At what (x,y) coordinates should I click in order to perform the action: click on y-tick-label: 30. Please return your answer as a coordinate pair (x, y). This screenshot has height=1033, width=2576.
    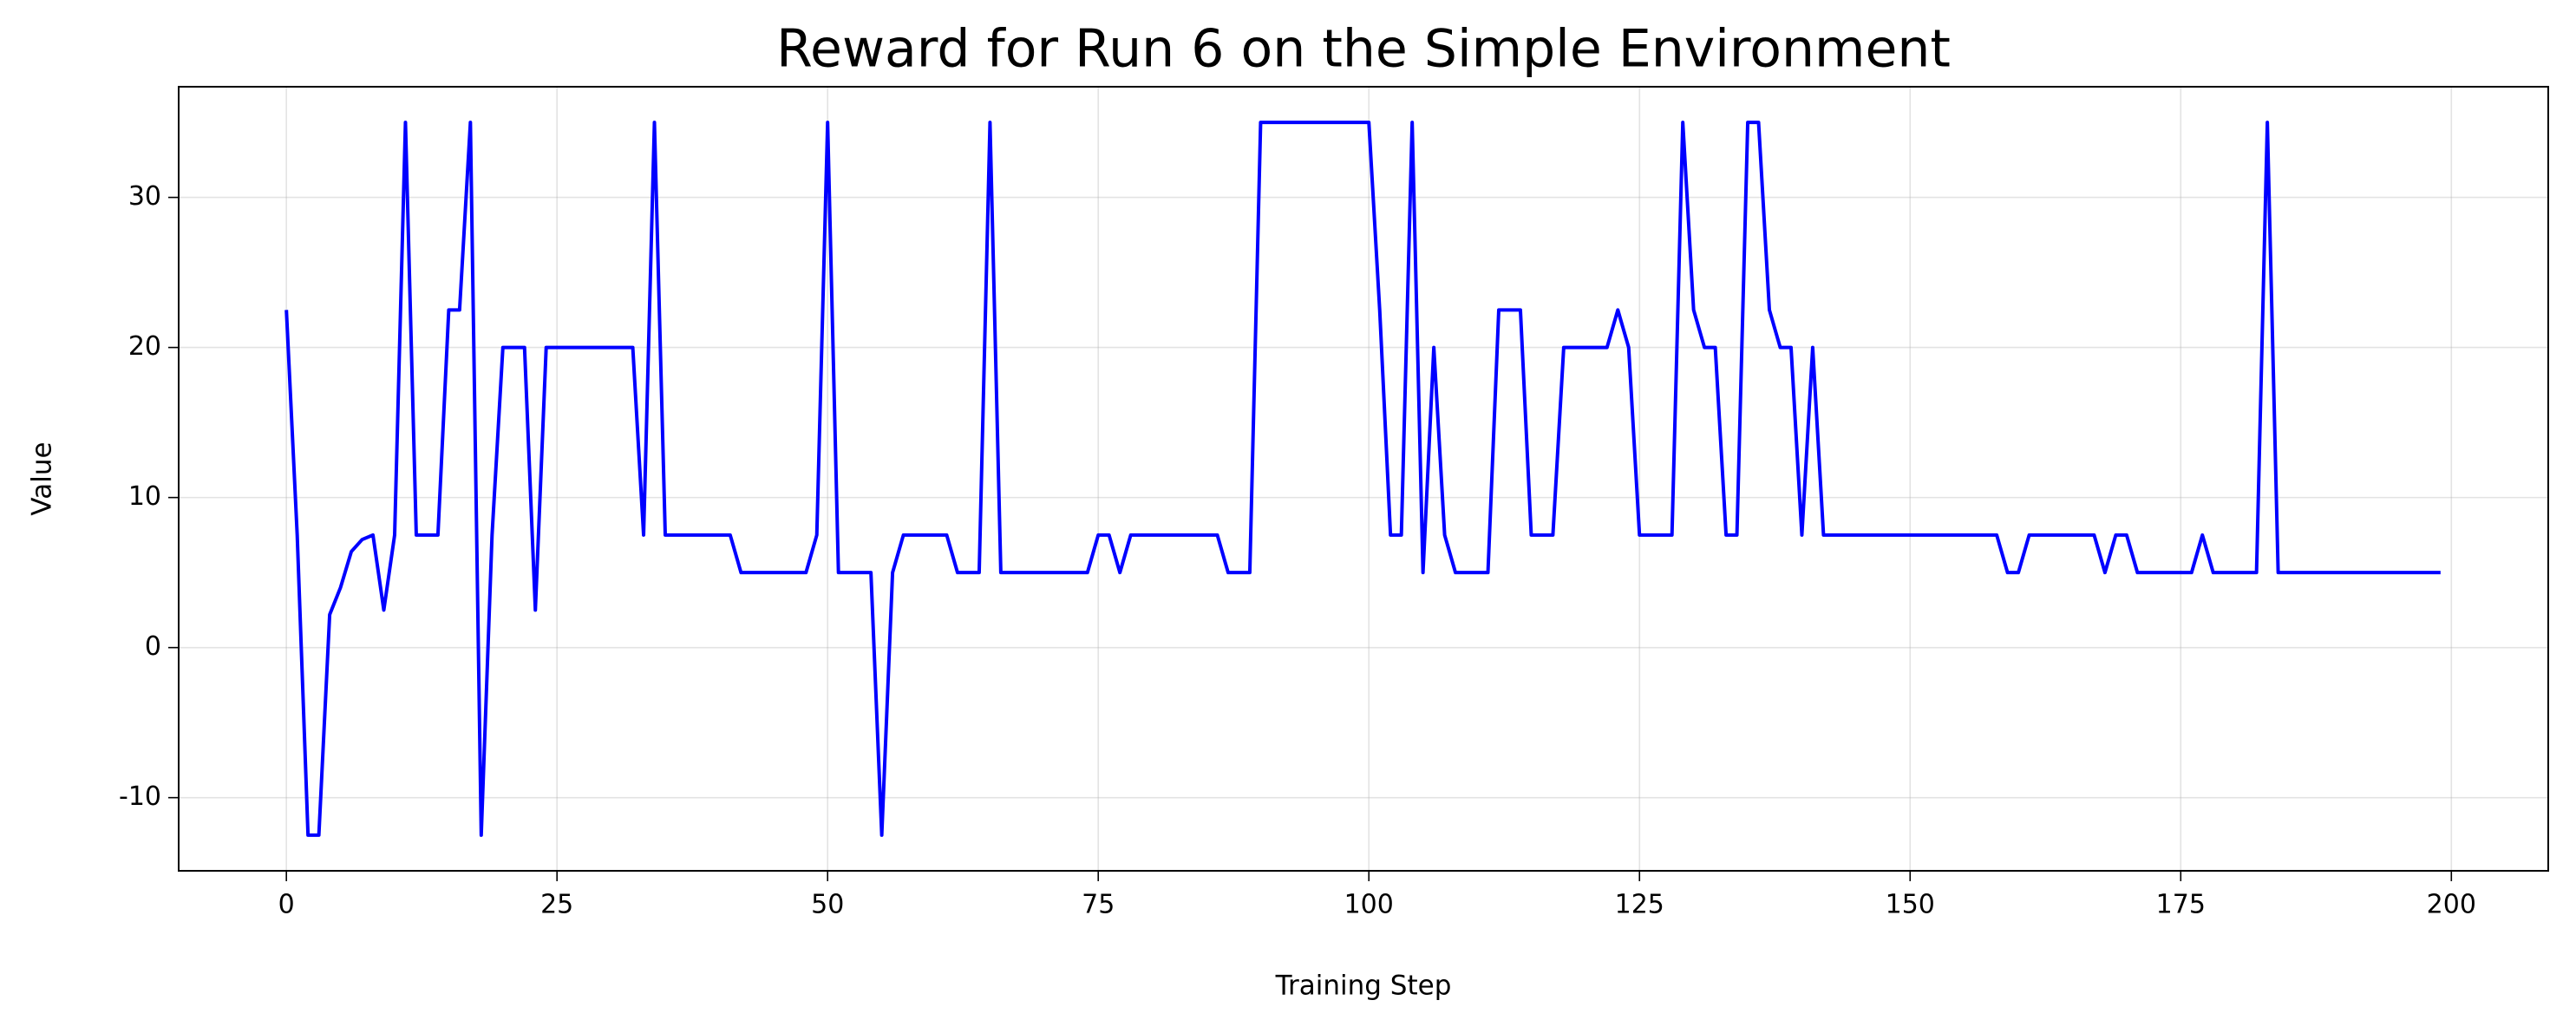
    Looking at the image, I should click on (144, 196).